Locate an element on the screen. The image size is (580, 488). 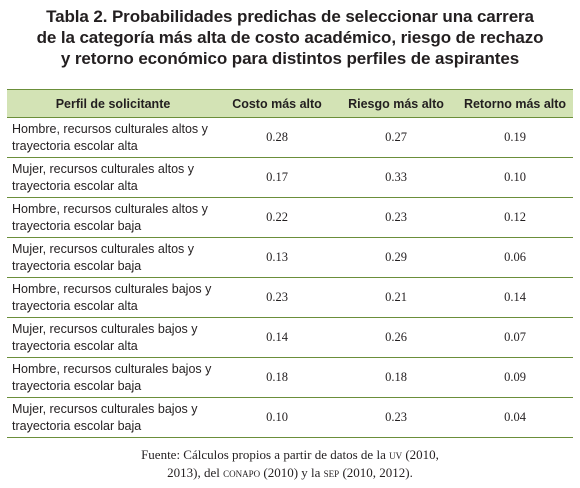
retorno-cell: 0.04 is located at coordinates (515, 417).